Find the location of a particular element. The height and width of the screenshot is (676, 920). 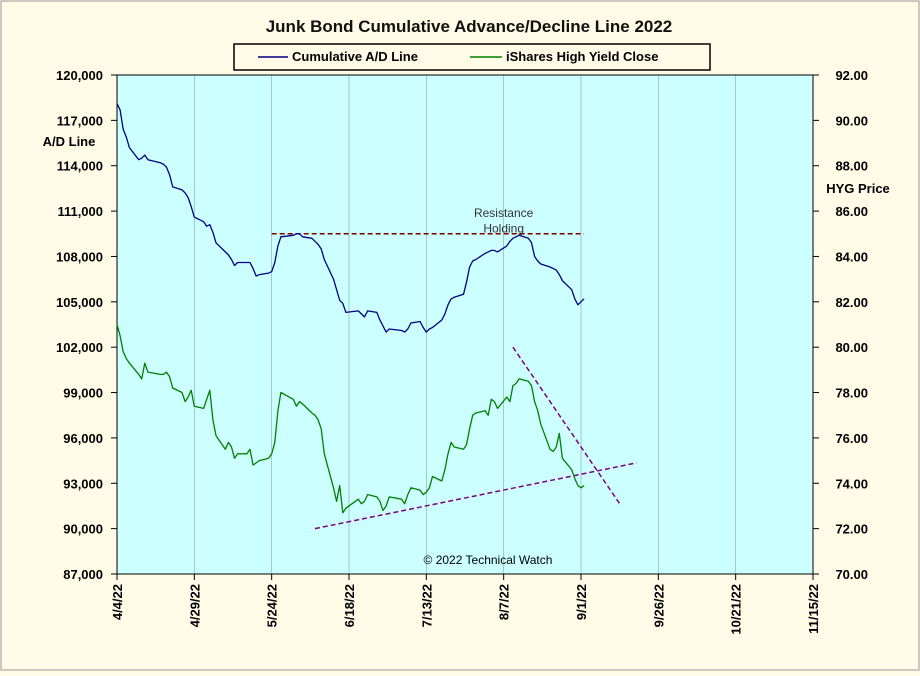

y-tick-label-right: 92.00 is located at coordinates (851, 75).